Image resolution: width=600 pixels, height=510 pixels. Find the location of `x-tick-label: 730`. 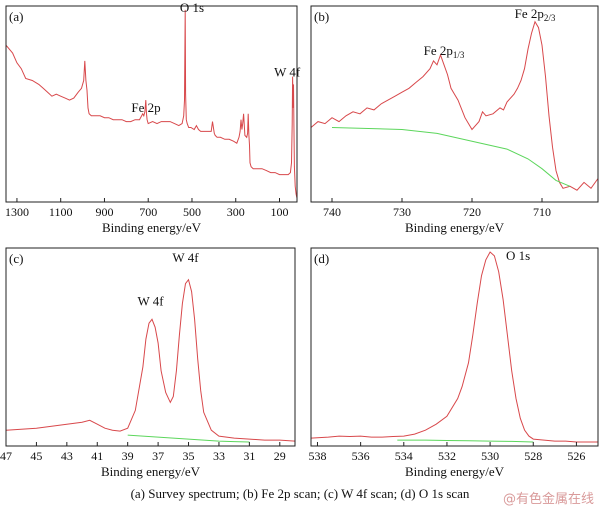

x-tick-label: 730 is located at coordinates (402, 212).